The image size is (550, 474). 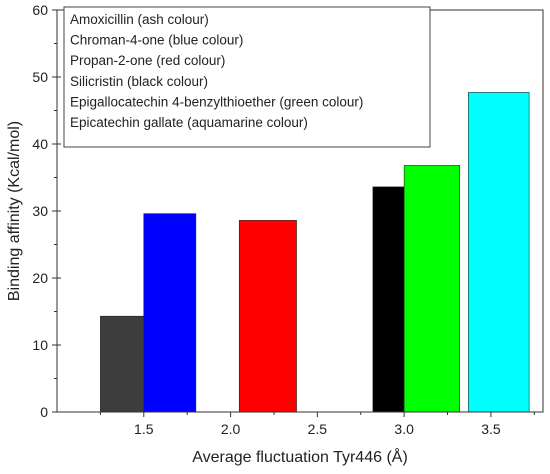 What do you see at coordinates (144, 429) in the screenshot?
I see `x-tick-label: 1.5` at bounding box center [144, 429].